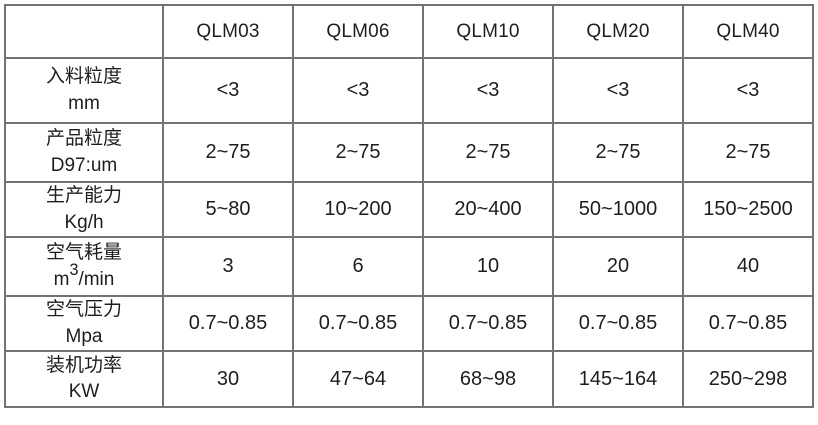  What do you see at coordinates (358, 152) in the screenshot?
I see `value-product-particle-size-qlm06: 2~75` at bounding box center [358, 152].